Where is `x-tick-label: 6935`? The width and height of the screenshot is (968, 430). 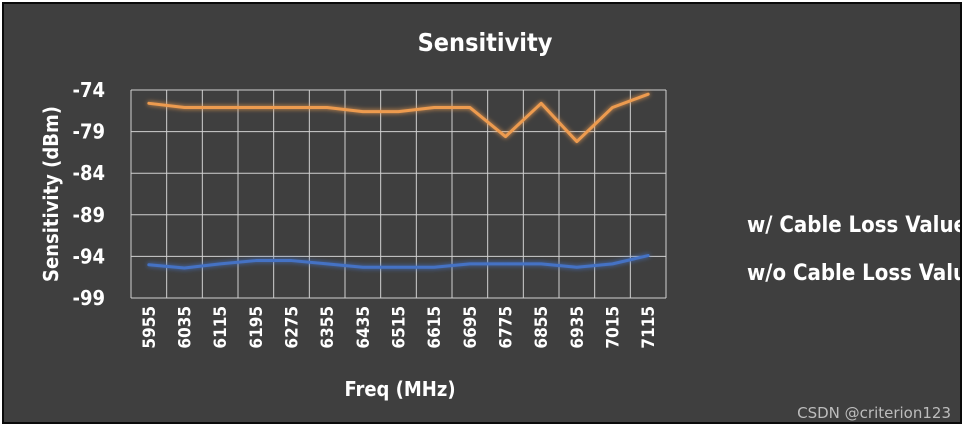 x-tick-label: 6935 is located at coordinates (578, 327).